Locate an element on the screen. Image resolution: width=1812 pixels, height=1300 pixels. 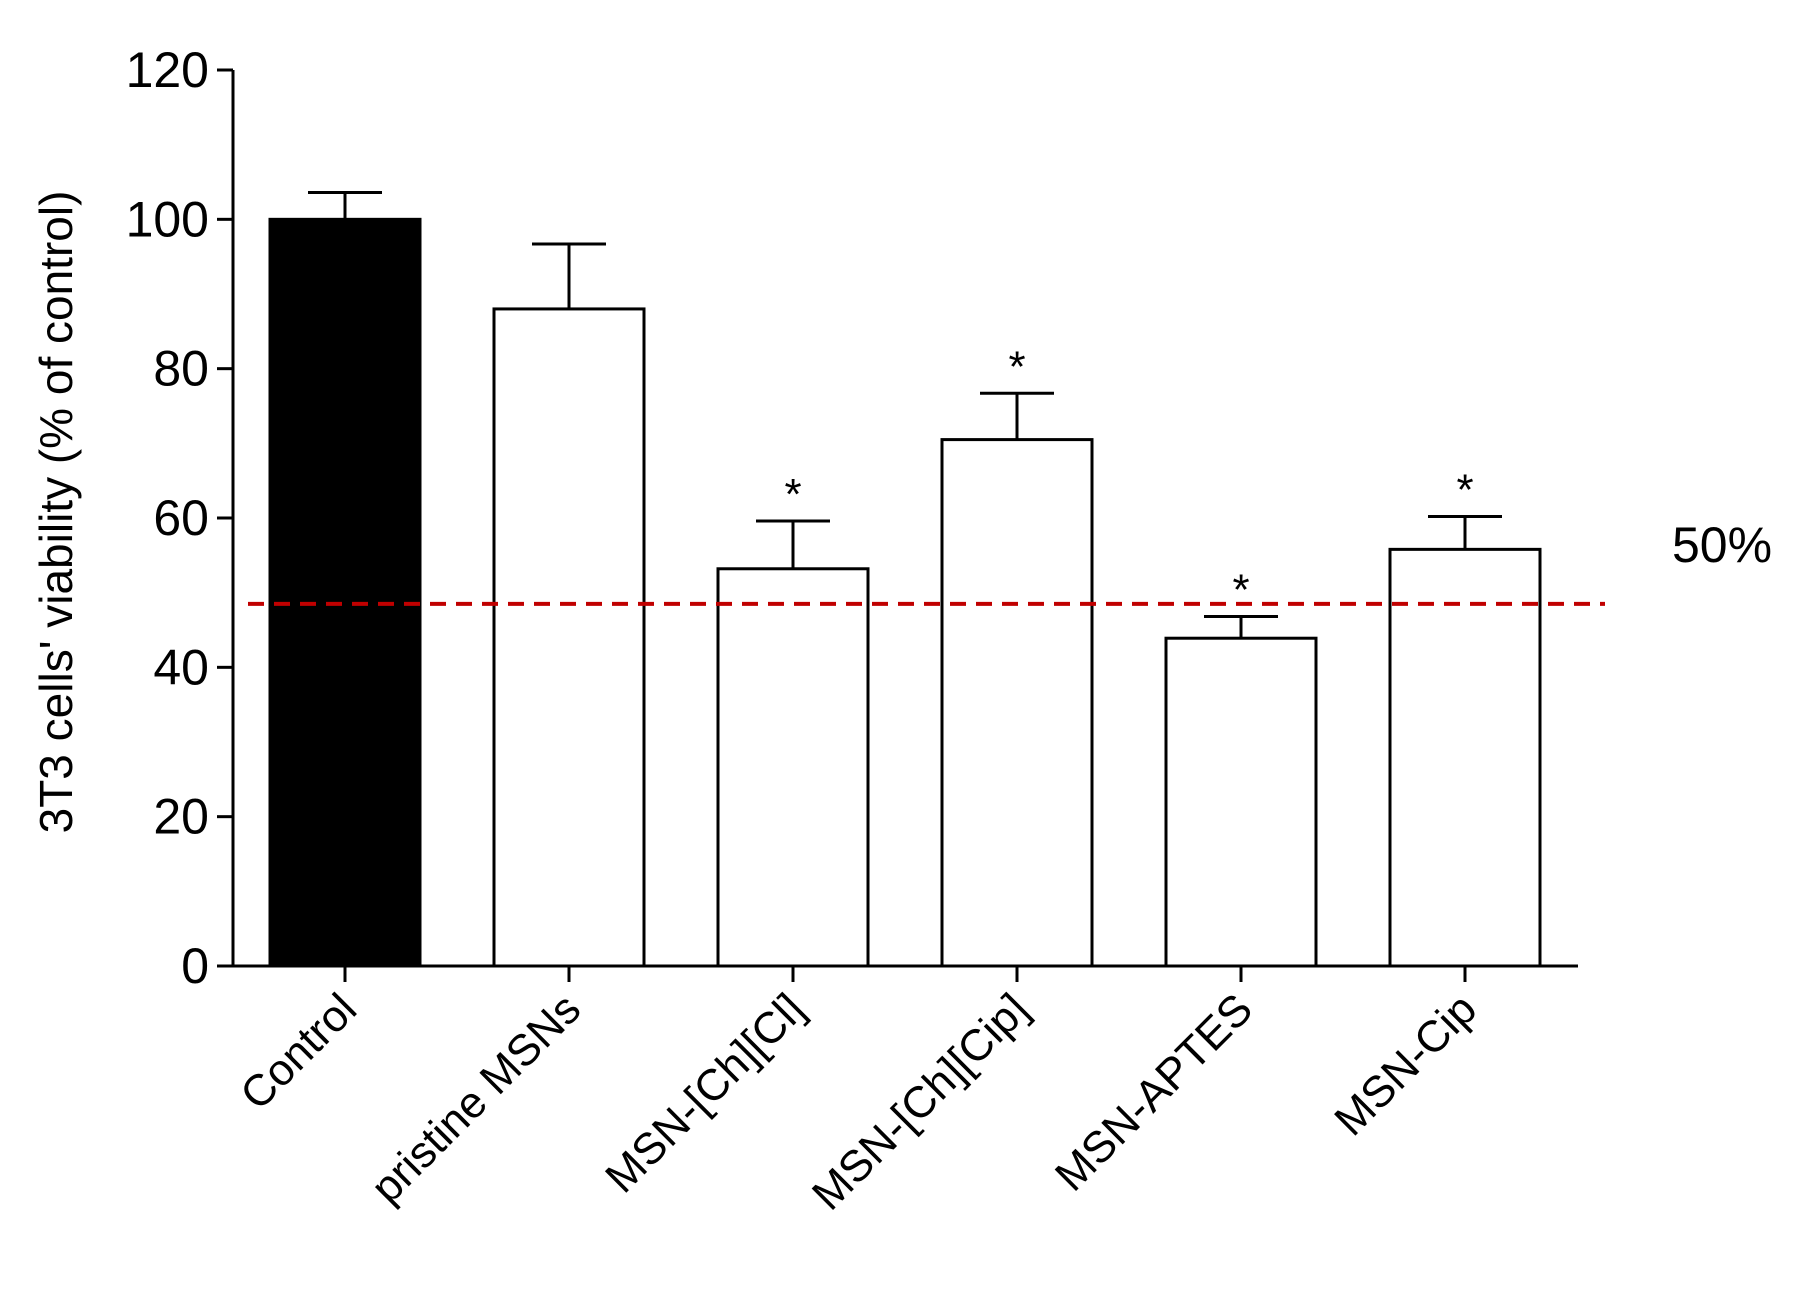
x-tick-label: Control is located at coordinates (298, 1051).